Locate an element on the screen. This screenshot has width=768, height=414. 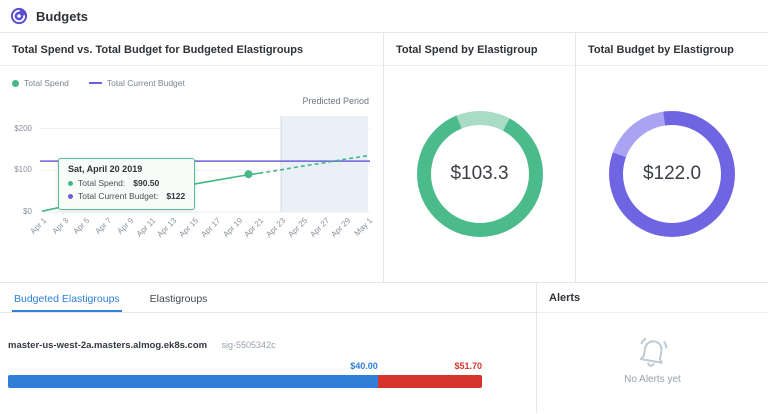
total-budget-donut-hole: $122.0 is located at coordinates (672, 174).